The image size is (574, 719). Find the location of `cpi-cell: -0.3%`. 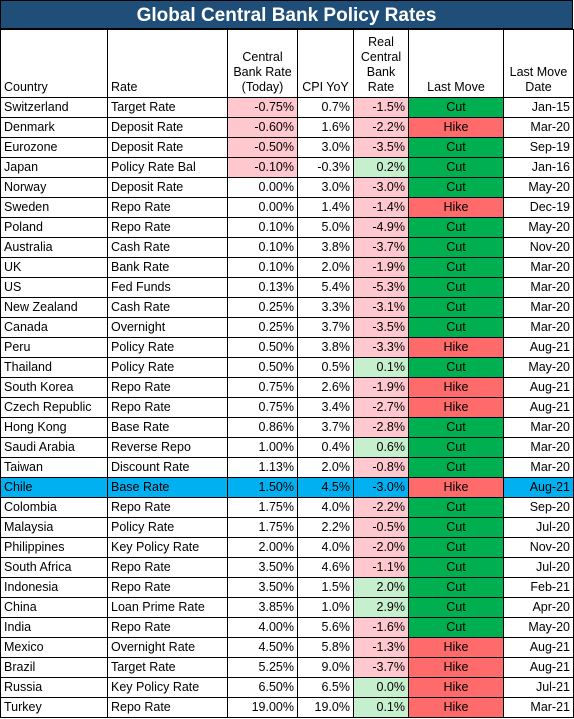

cpi-cell: -0.3% is located at coordinates (325, 167).